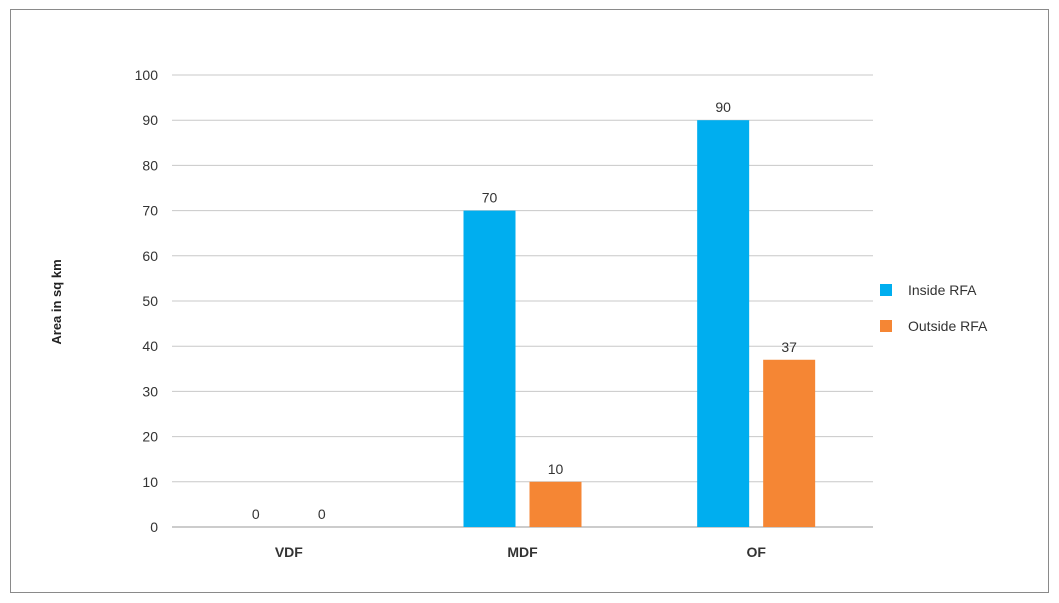 This screenshot has width=1059, height=603. What do you see at coordinates (942, 290) in the screenshot?
I see `legend-label: Inside RFA` at bounding box center [942, 290].